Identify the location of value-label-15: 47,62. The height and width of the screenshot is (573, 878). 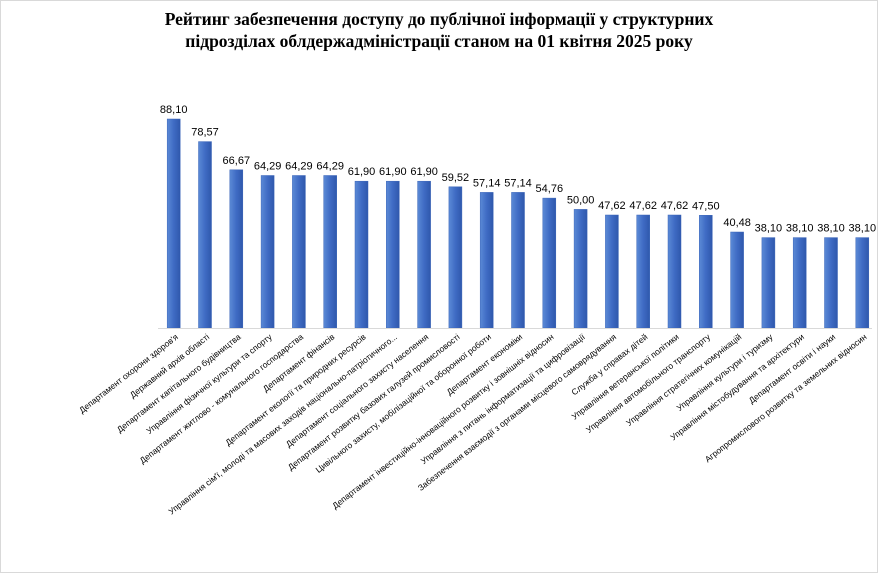
(612, 206).